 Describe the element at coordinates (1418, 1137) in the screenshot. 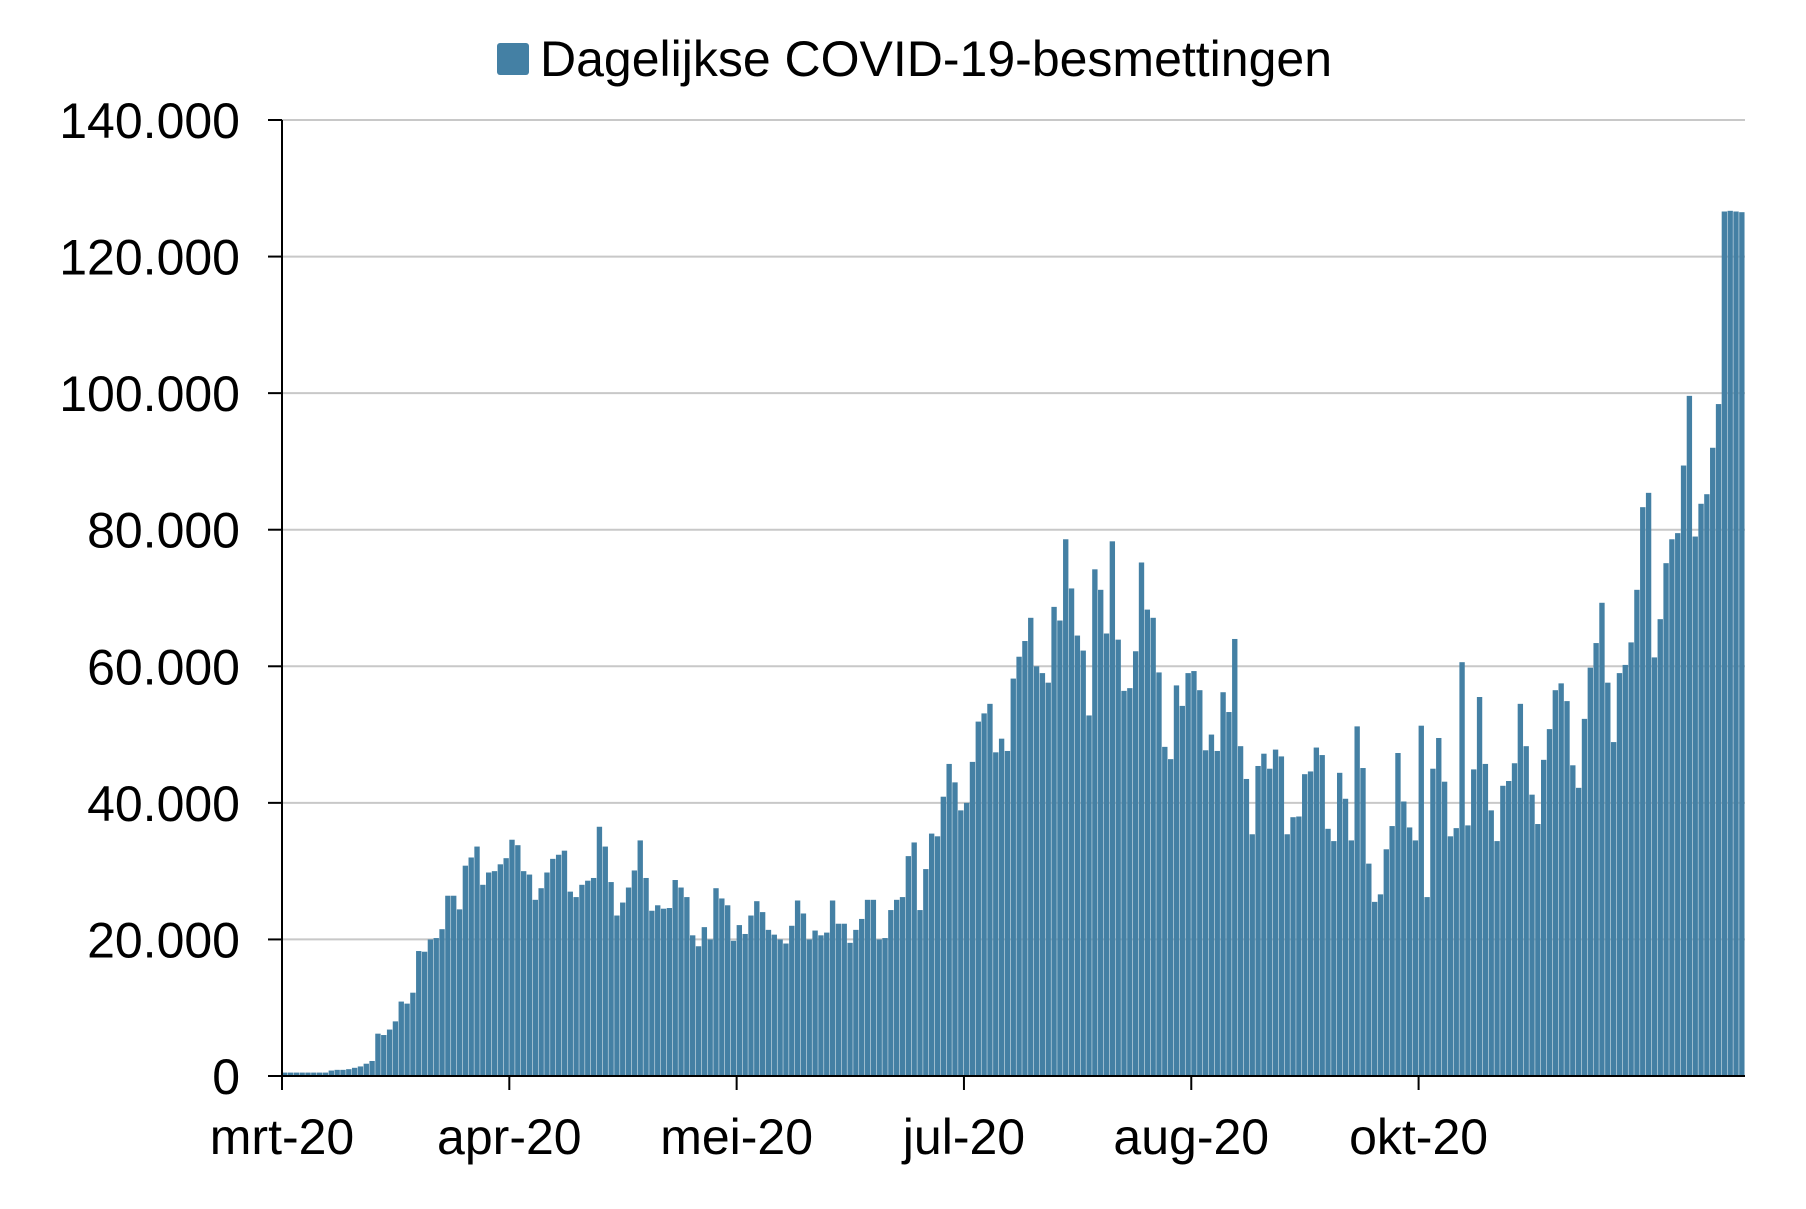

I see `x-tick-label: okt-20` at that location.